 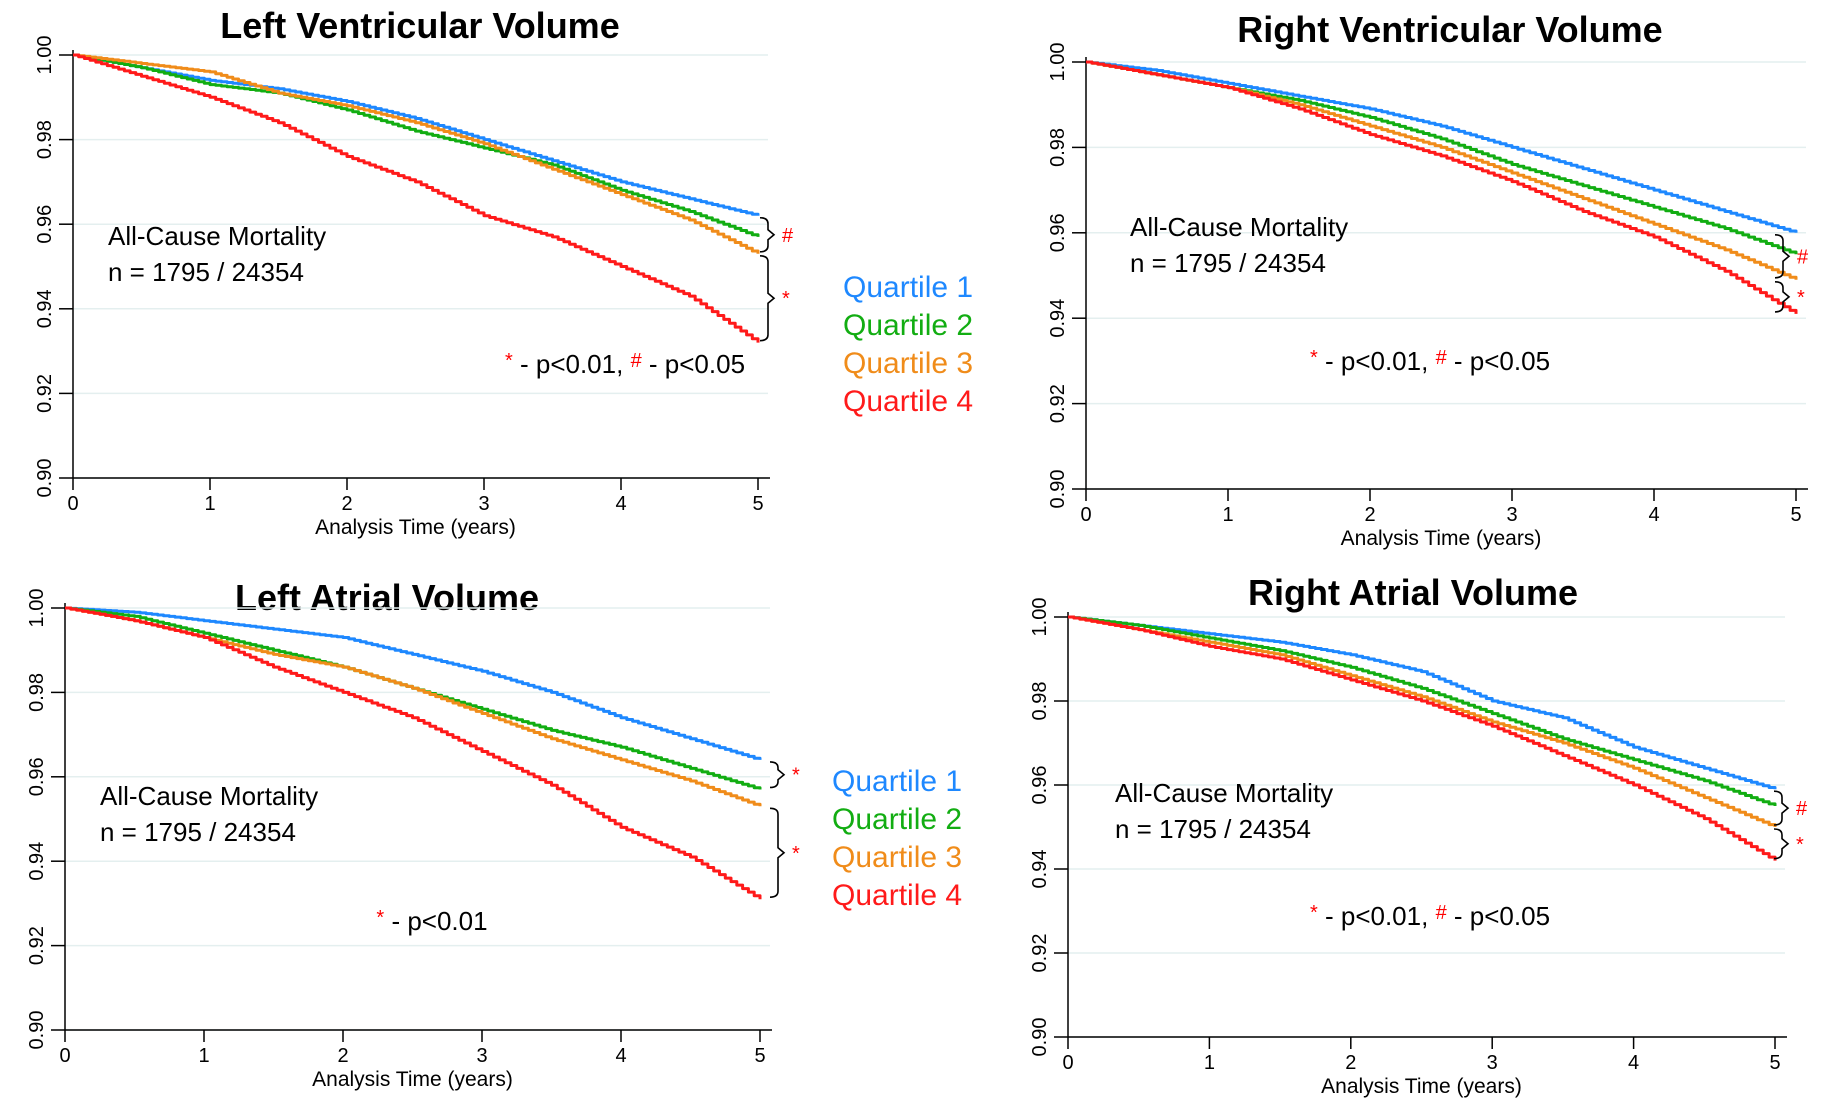 What do you see at coordinates (897, 838) in the screenshot?
I see `legend-2: Quartile 1 Quartile 2 Quartile 3 Quartile 4` at bounding box center [897, 838].